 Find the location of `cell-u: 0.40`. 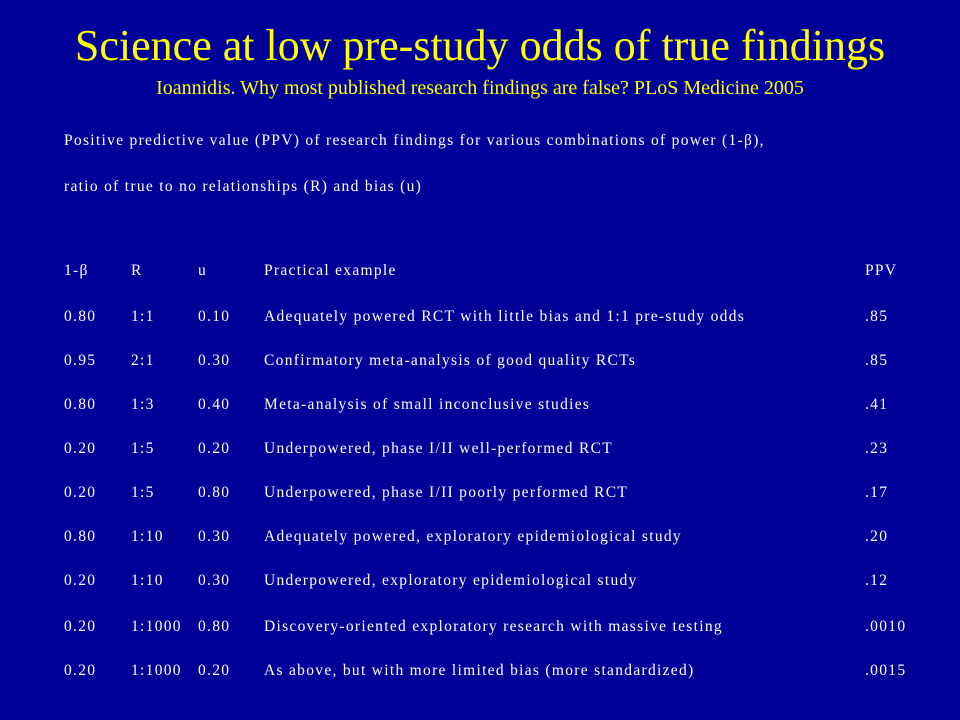

cell-u: 0.40 is located at coordinates (214, 404).